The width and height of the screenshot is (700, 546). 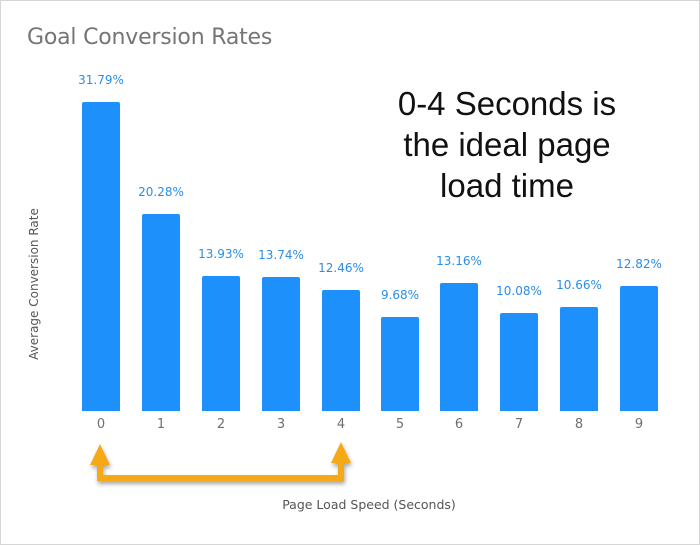 What do you see at coordinates (281, 424) in the screenshot?
I see `x-tick-label: 3` at bounding box center [281, 424].